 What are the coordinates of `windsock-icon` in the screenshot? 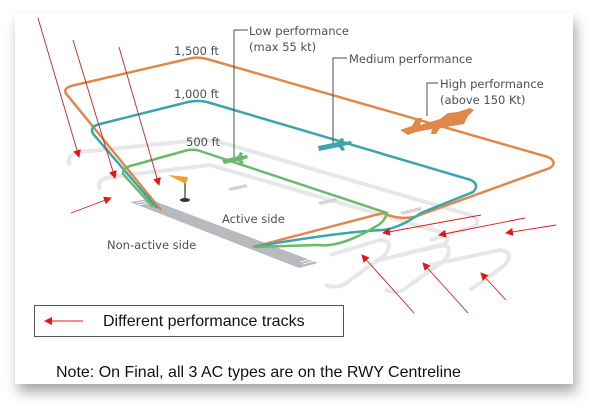 It's located at (179, 188).